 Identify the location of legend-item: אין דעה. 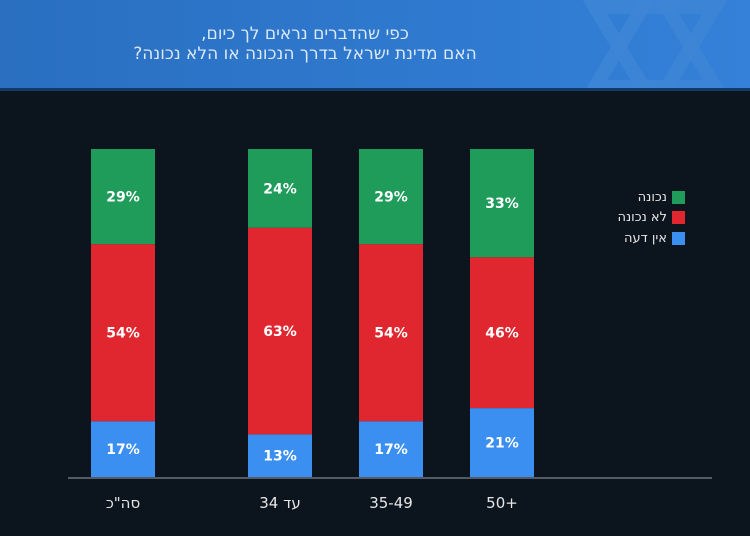
(627, 238).